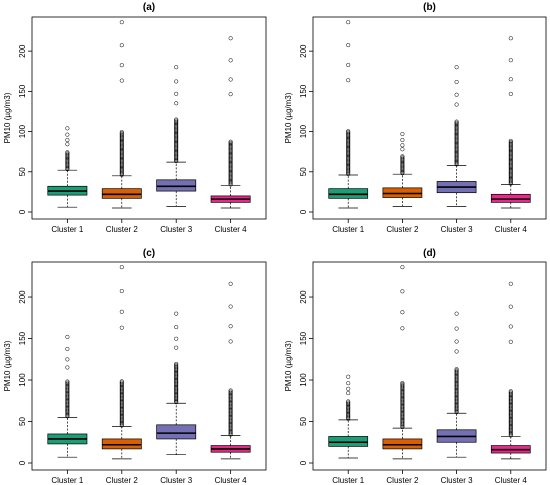  What do you see at coordinates (22, 91) in the screenshot?
I see `y-tick-label: 150` at bounding box center [22, 91].